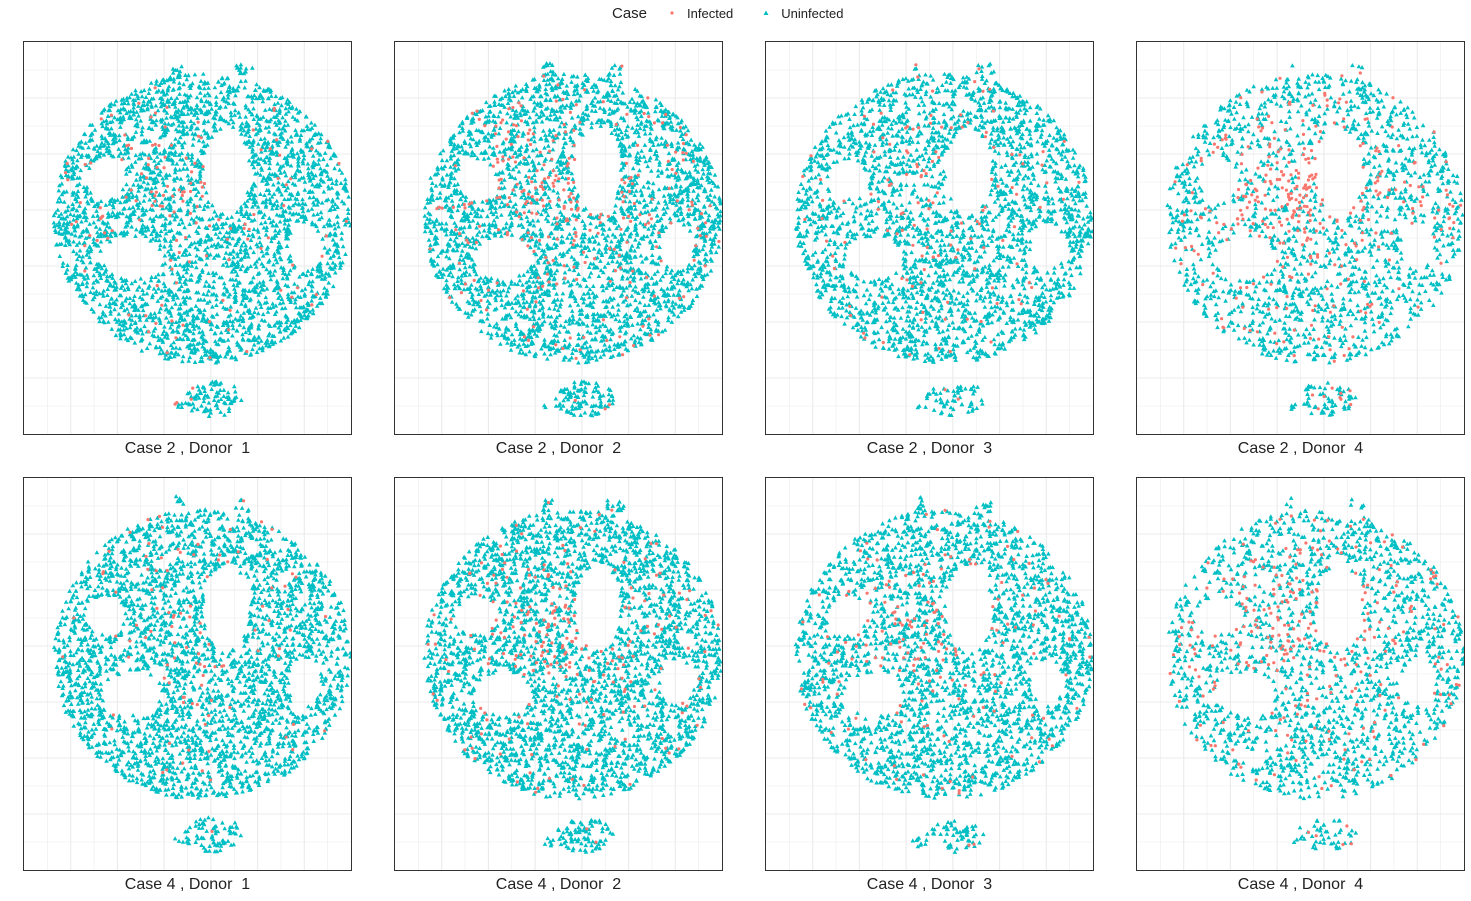 The height and width of the screenshot is (901, 1471). What do you see at coordinates (187, 449) in the screenshot?
I see `facet-label-1: Case 2 , Donor 1` at bounding box center [187, 449].